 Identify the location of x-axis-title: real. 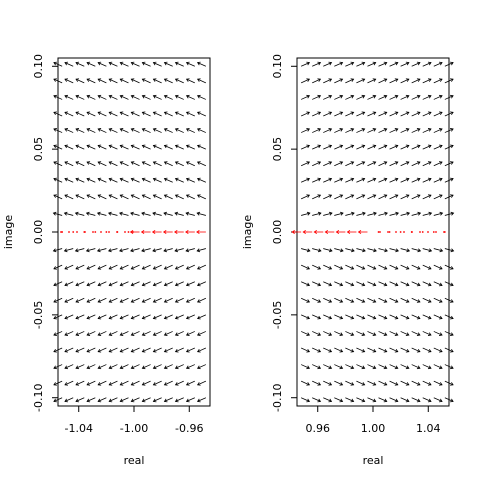
(134, 460).